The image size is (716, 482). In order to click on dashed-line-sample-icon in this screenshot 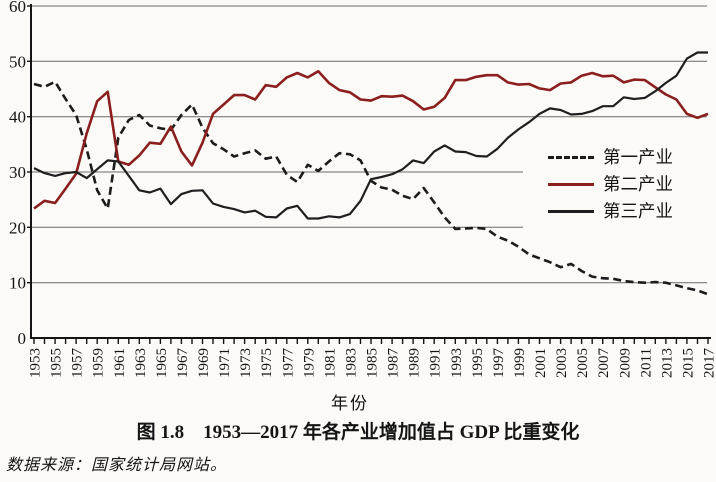, I will do `click(571, 157)`.